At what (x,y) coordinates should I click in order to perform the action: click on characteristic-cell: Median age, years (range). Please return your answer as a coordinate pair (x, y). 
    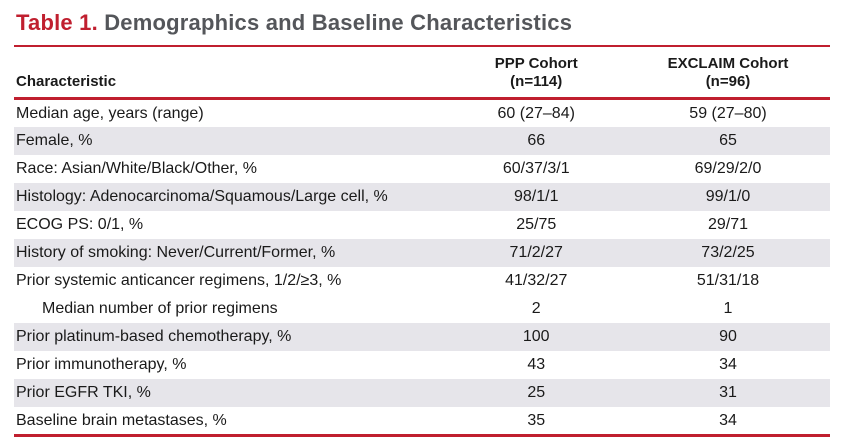
    Looking at the image, I should click on (110, 113).